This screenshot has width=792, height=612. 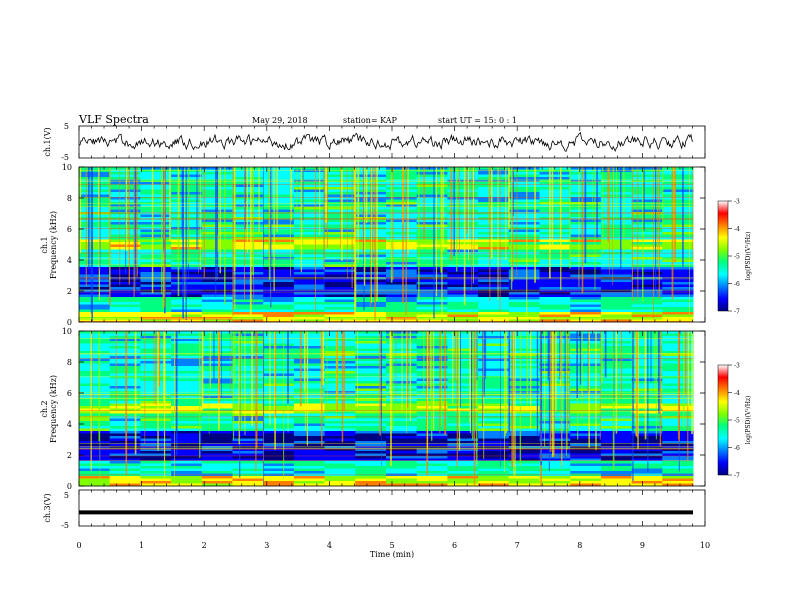 I want to click on y-tick-label: 6, so click(x=69, y=393).